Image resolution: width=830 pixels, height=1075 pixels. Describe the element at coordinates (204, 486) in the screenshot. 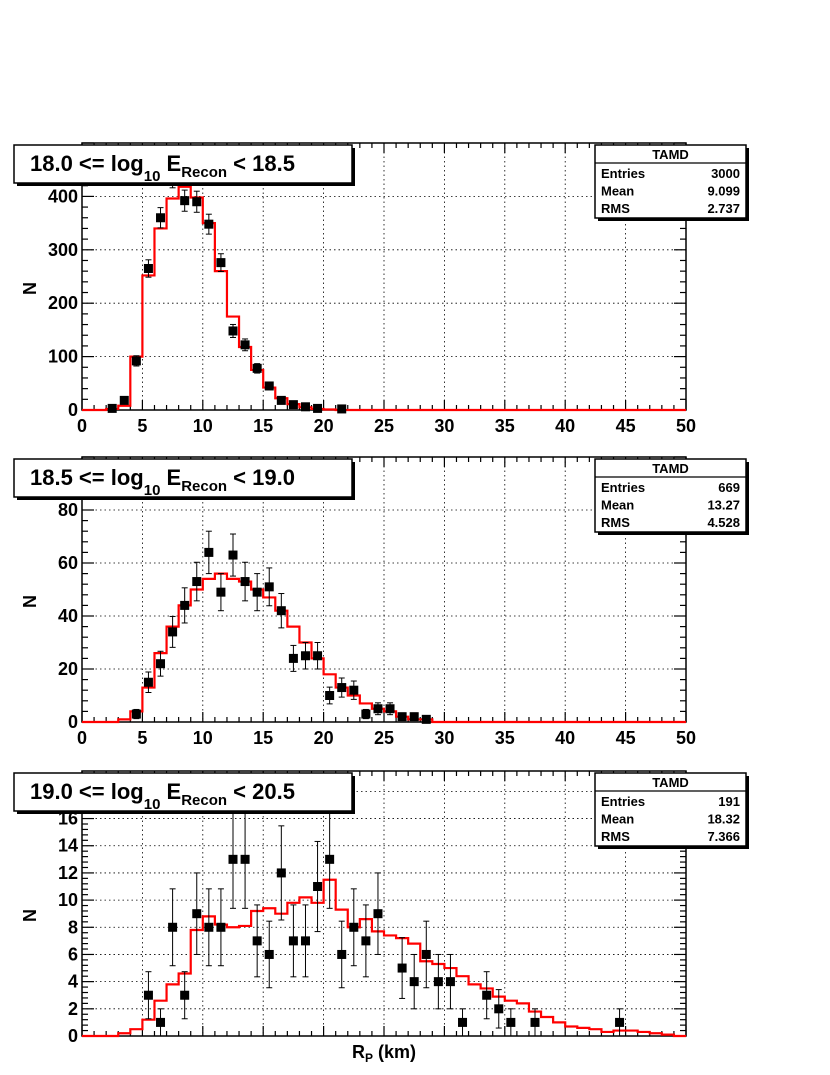

I see `title-subscript: Recon` at that location.